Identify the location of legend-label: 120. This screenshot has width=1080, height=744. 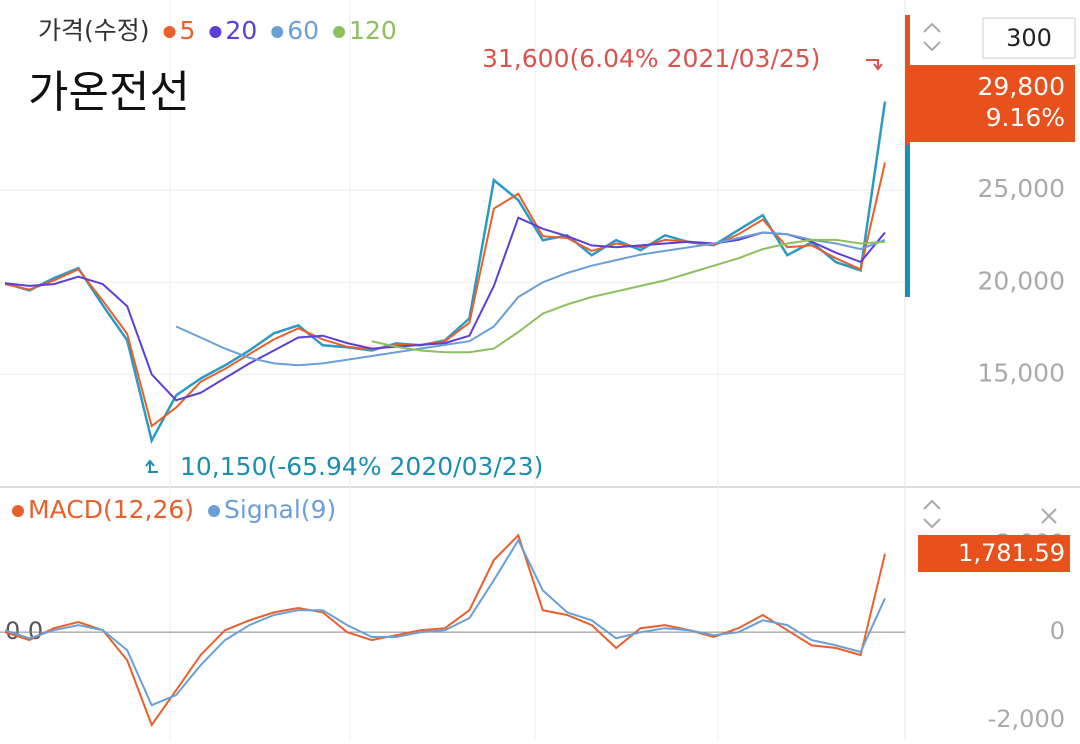
(373, 30).